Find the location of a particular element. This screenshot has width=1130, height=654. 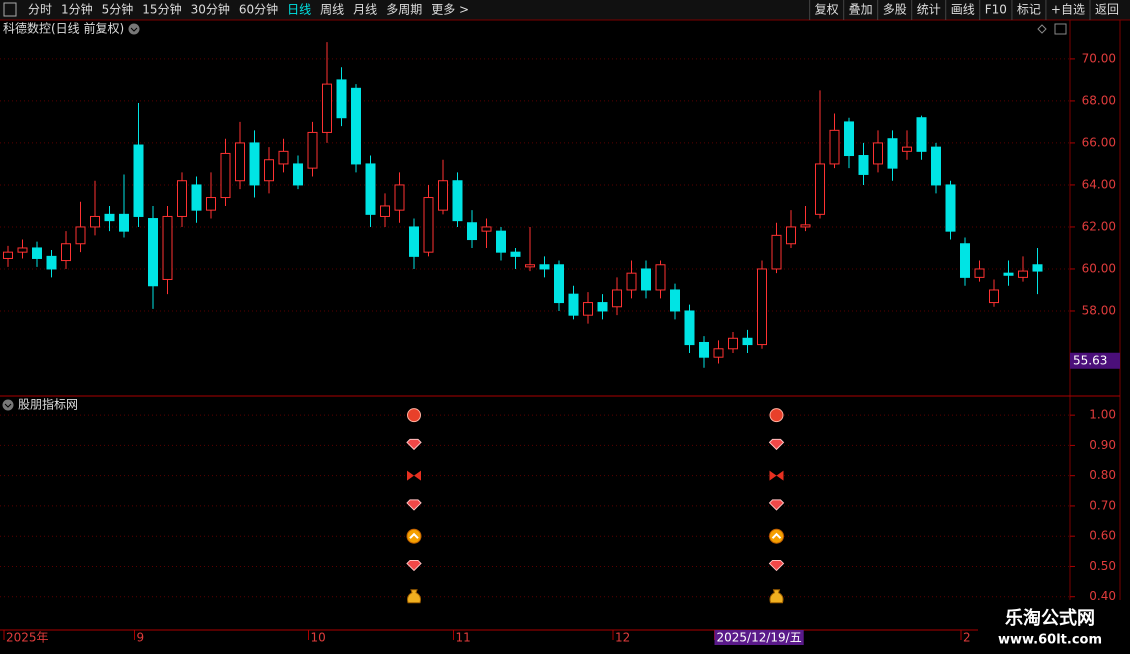

toolbar is located at coordinates (565, 10).